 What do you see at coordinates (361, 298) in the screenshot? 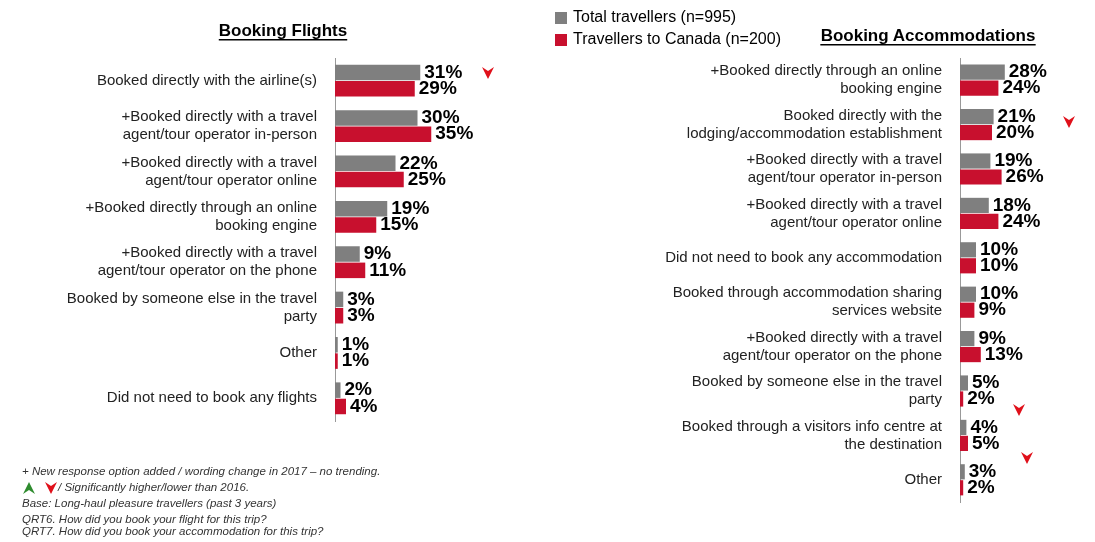
I see `data-label: 3%` at bounding box center [361, 298].